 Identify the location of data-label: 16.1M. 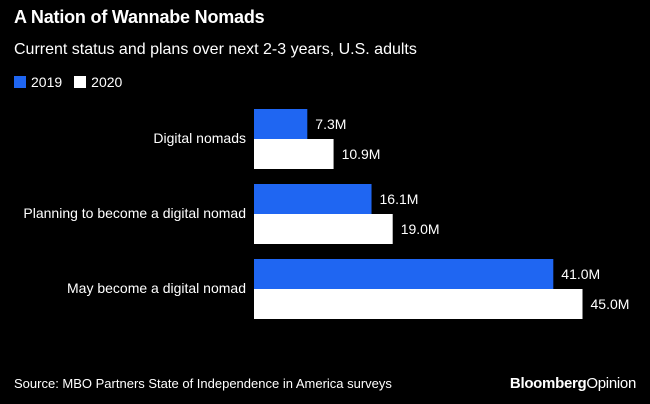
(399, 199).